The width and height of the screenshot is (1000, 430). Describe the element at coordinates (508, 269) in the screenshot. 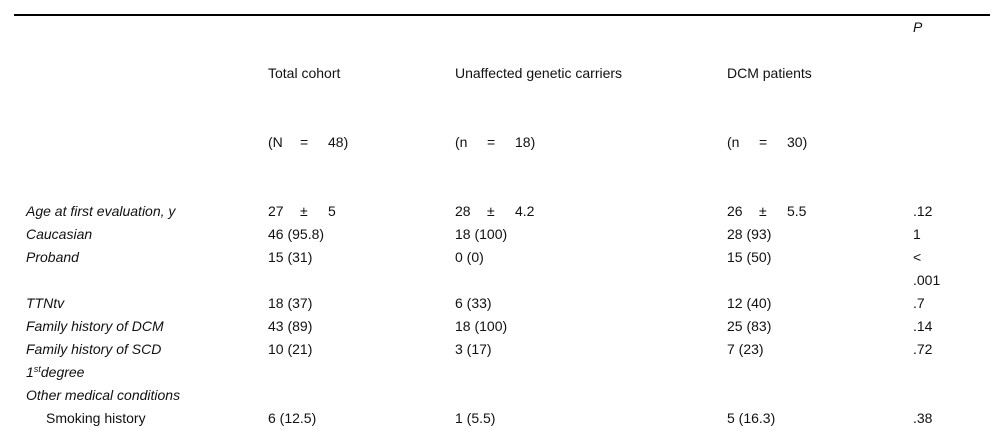

I see `table-row: Proband 15 (31) 0 (0) 15 (50) < .001` at that location.